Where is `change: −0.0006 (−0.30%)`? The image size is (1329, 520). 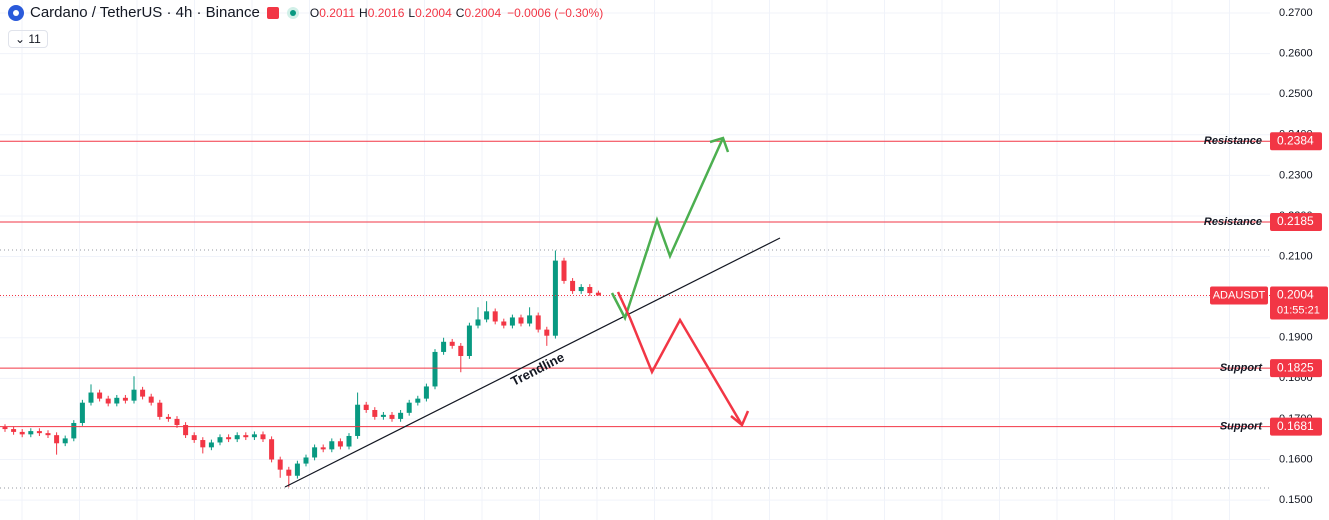
change: −0.0006 (−0.30%) is located at coordinates (555, 12).